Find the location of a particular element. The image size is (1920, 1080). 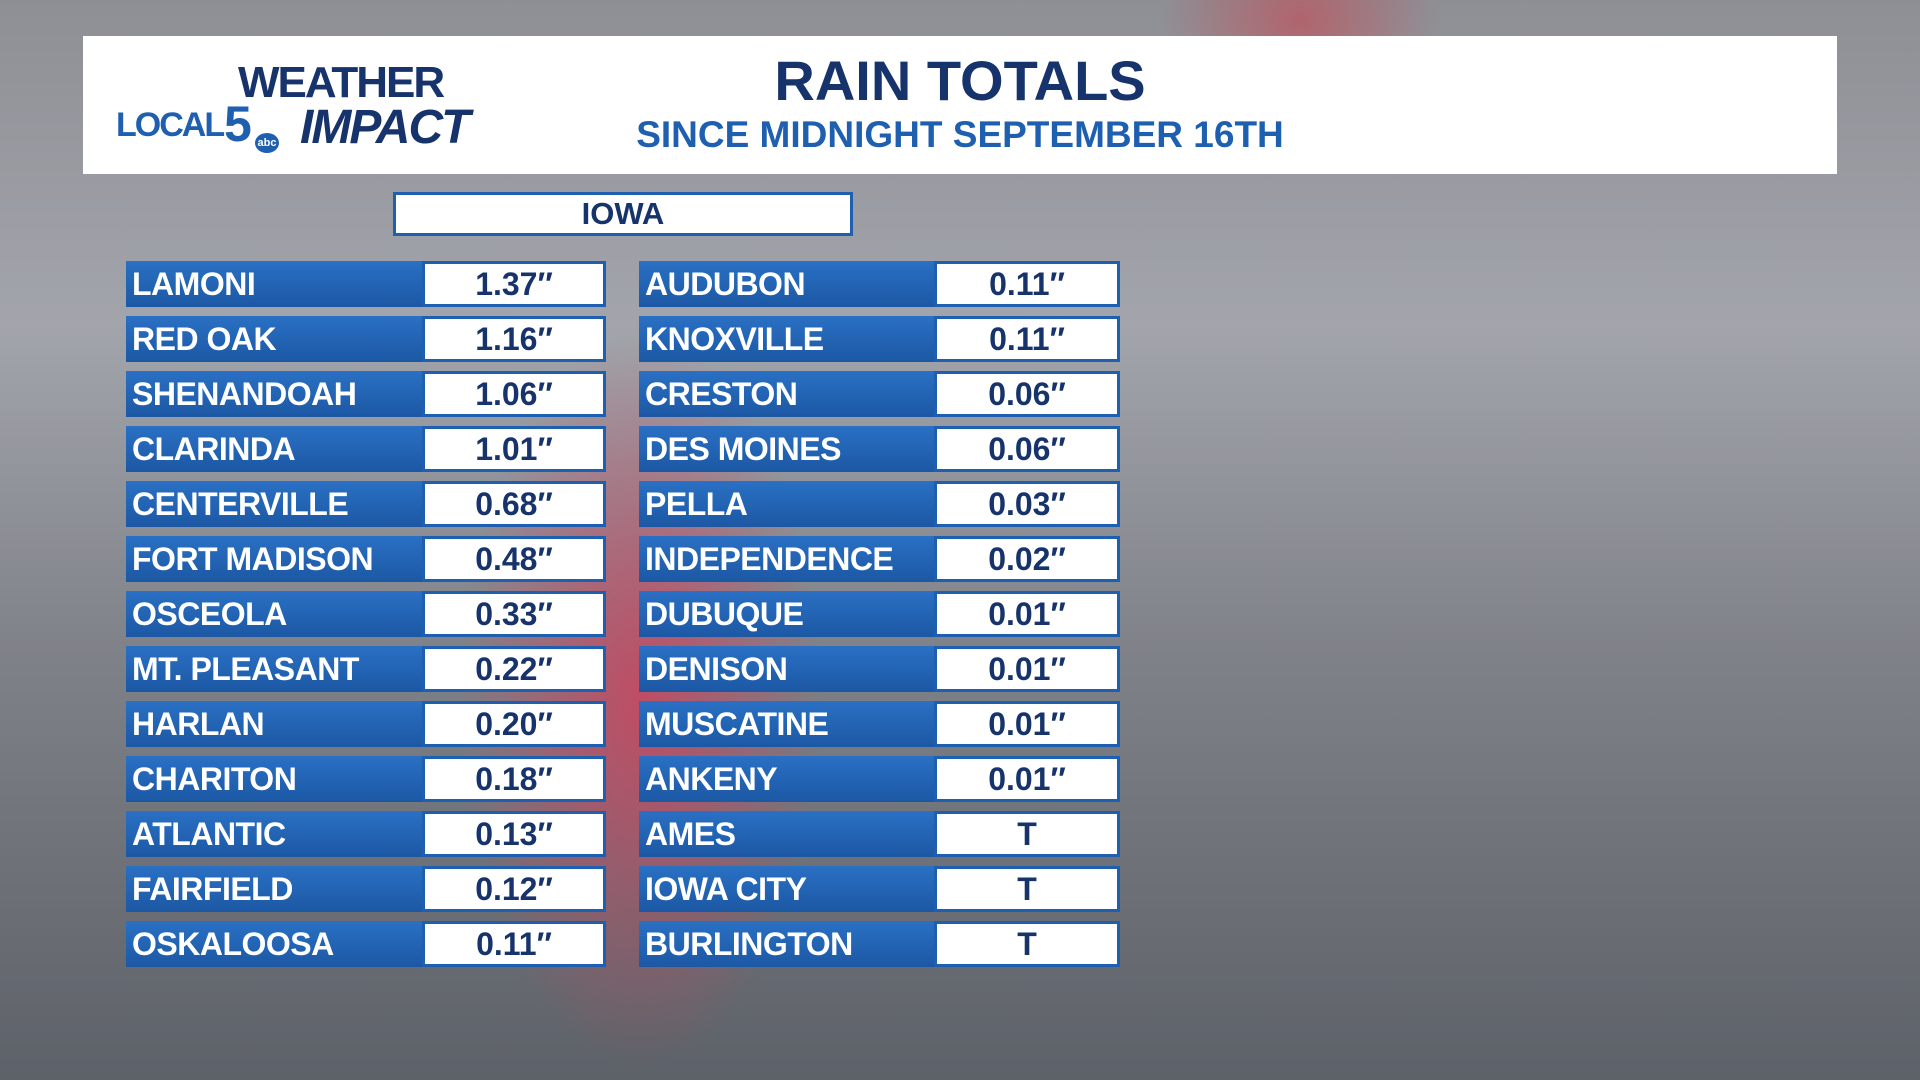

logo-text: WEATHER is located at coordinates (341, 82).